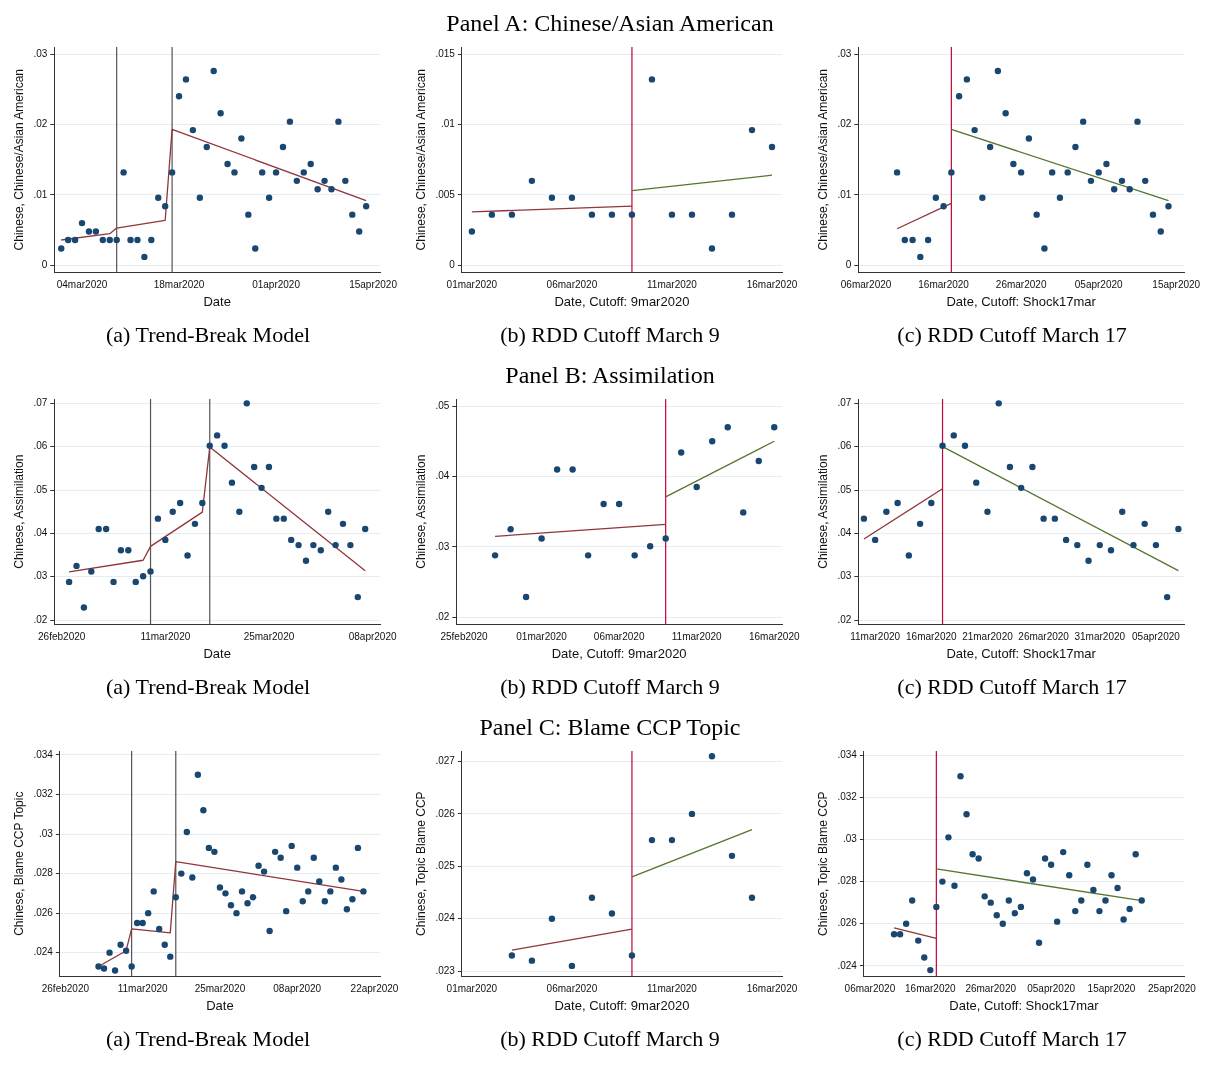 The width and height of the screenshot is (1220, 1088). What do you see at coordinates (472, 285) in the screenshot?
I see `x-tick-label: 01mar2020` at bounding box center [472, 285].